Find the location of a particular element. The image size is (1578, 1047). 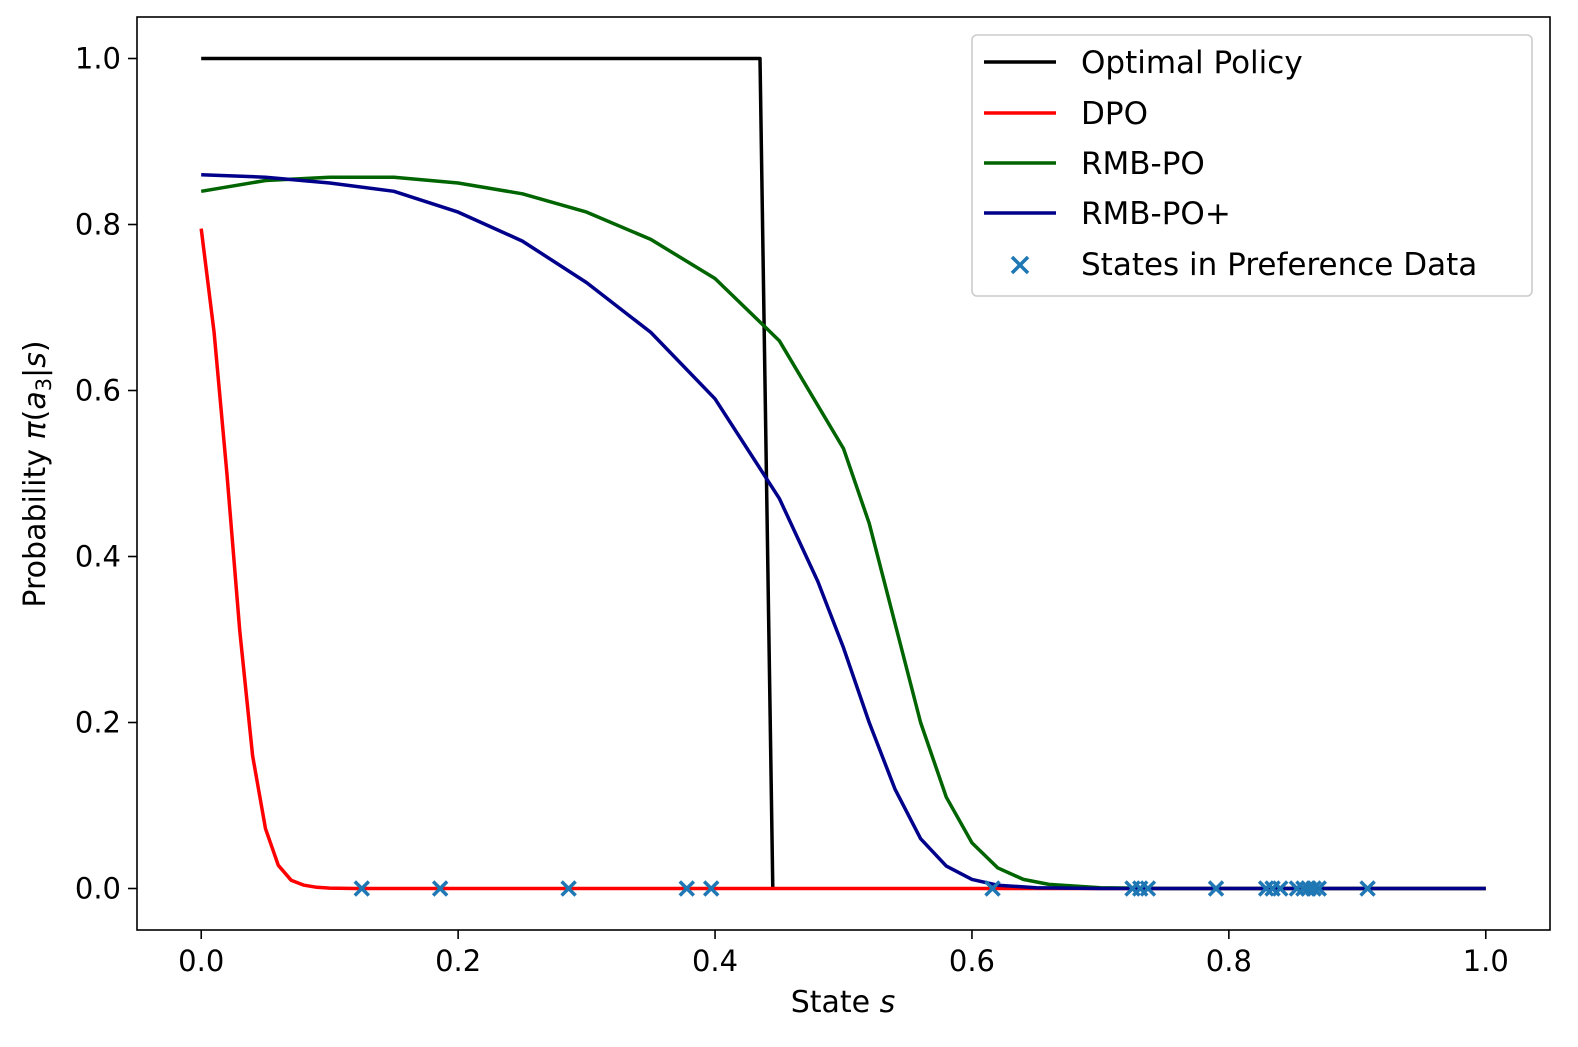

legend-label-rmb-po: RMB-PO is located at coordinates (1143, 164).